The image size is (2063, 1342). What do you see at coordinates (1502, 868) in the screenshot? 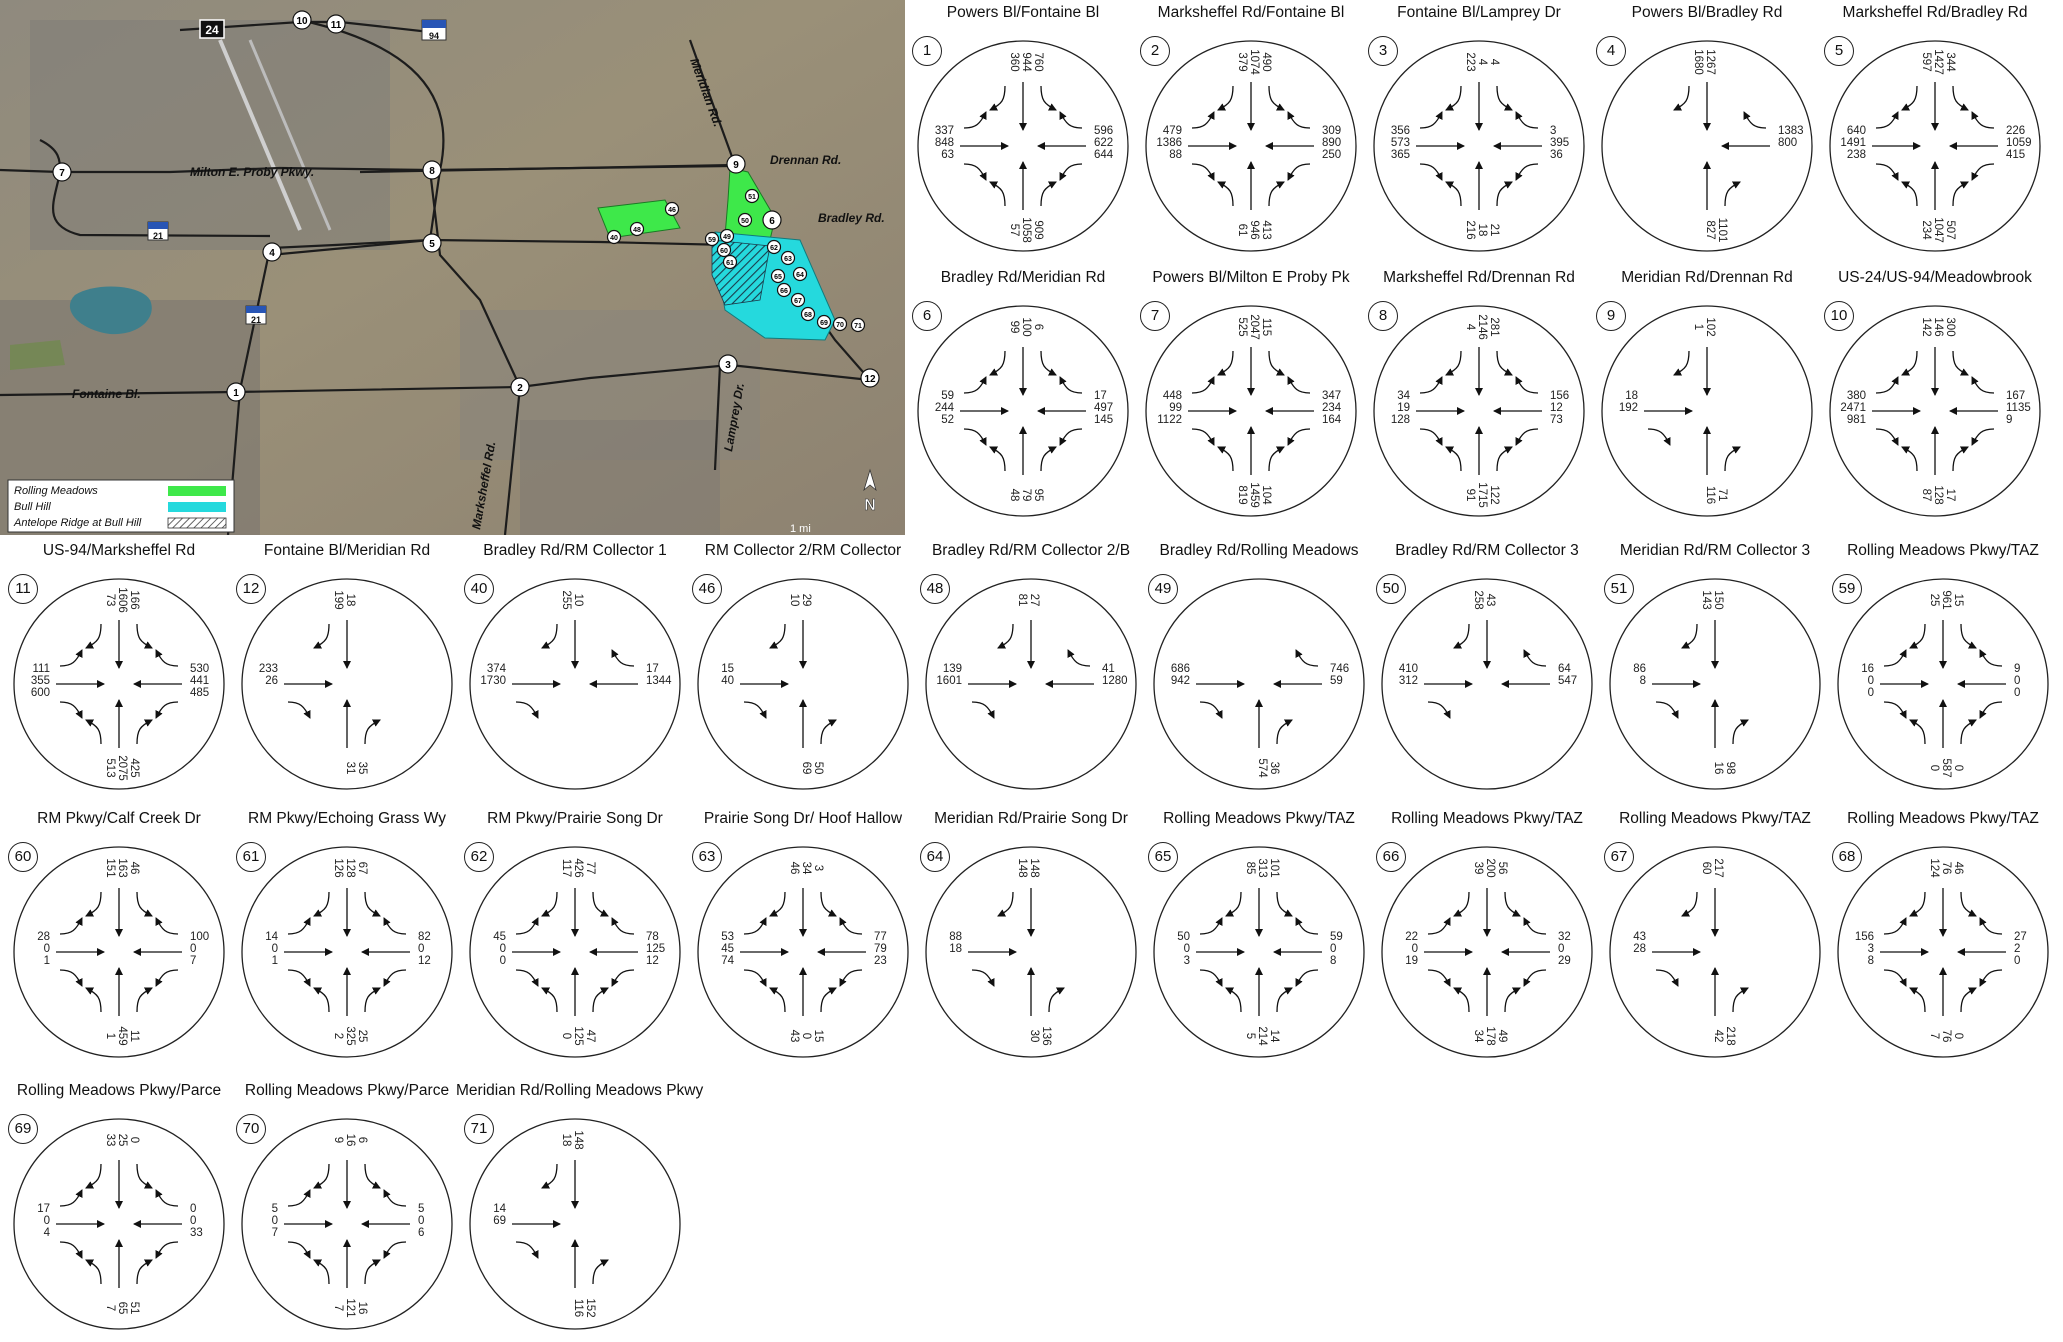
I see `north-volume-label: 56` at bounding box center [1502, 868].